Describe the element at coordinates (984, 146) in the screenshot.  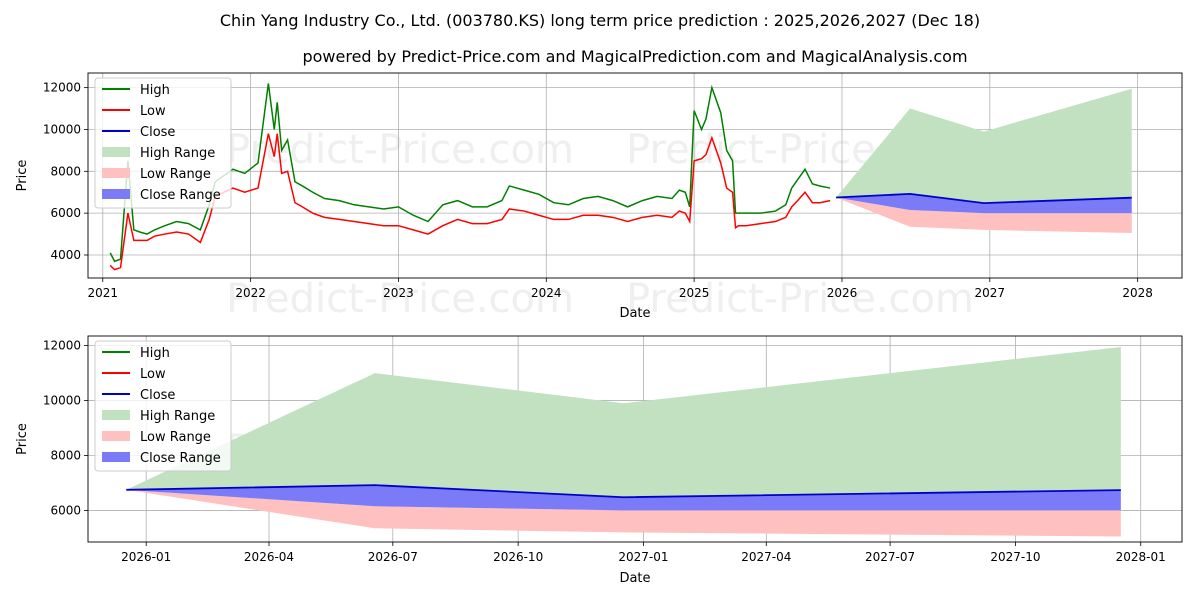
I see `high-range-area` at that location.